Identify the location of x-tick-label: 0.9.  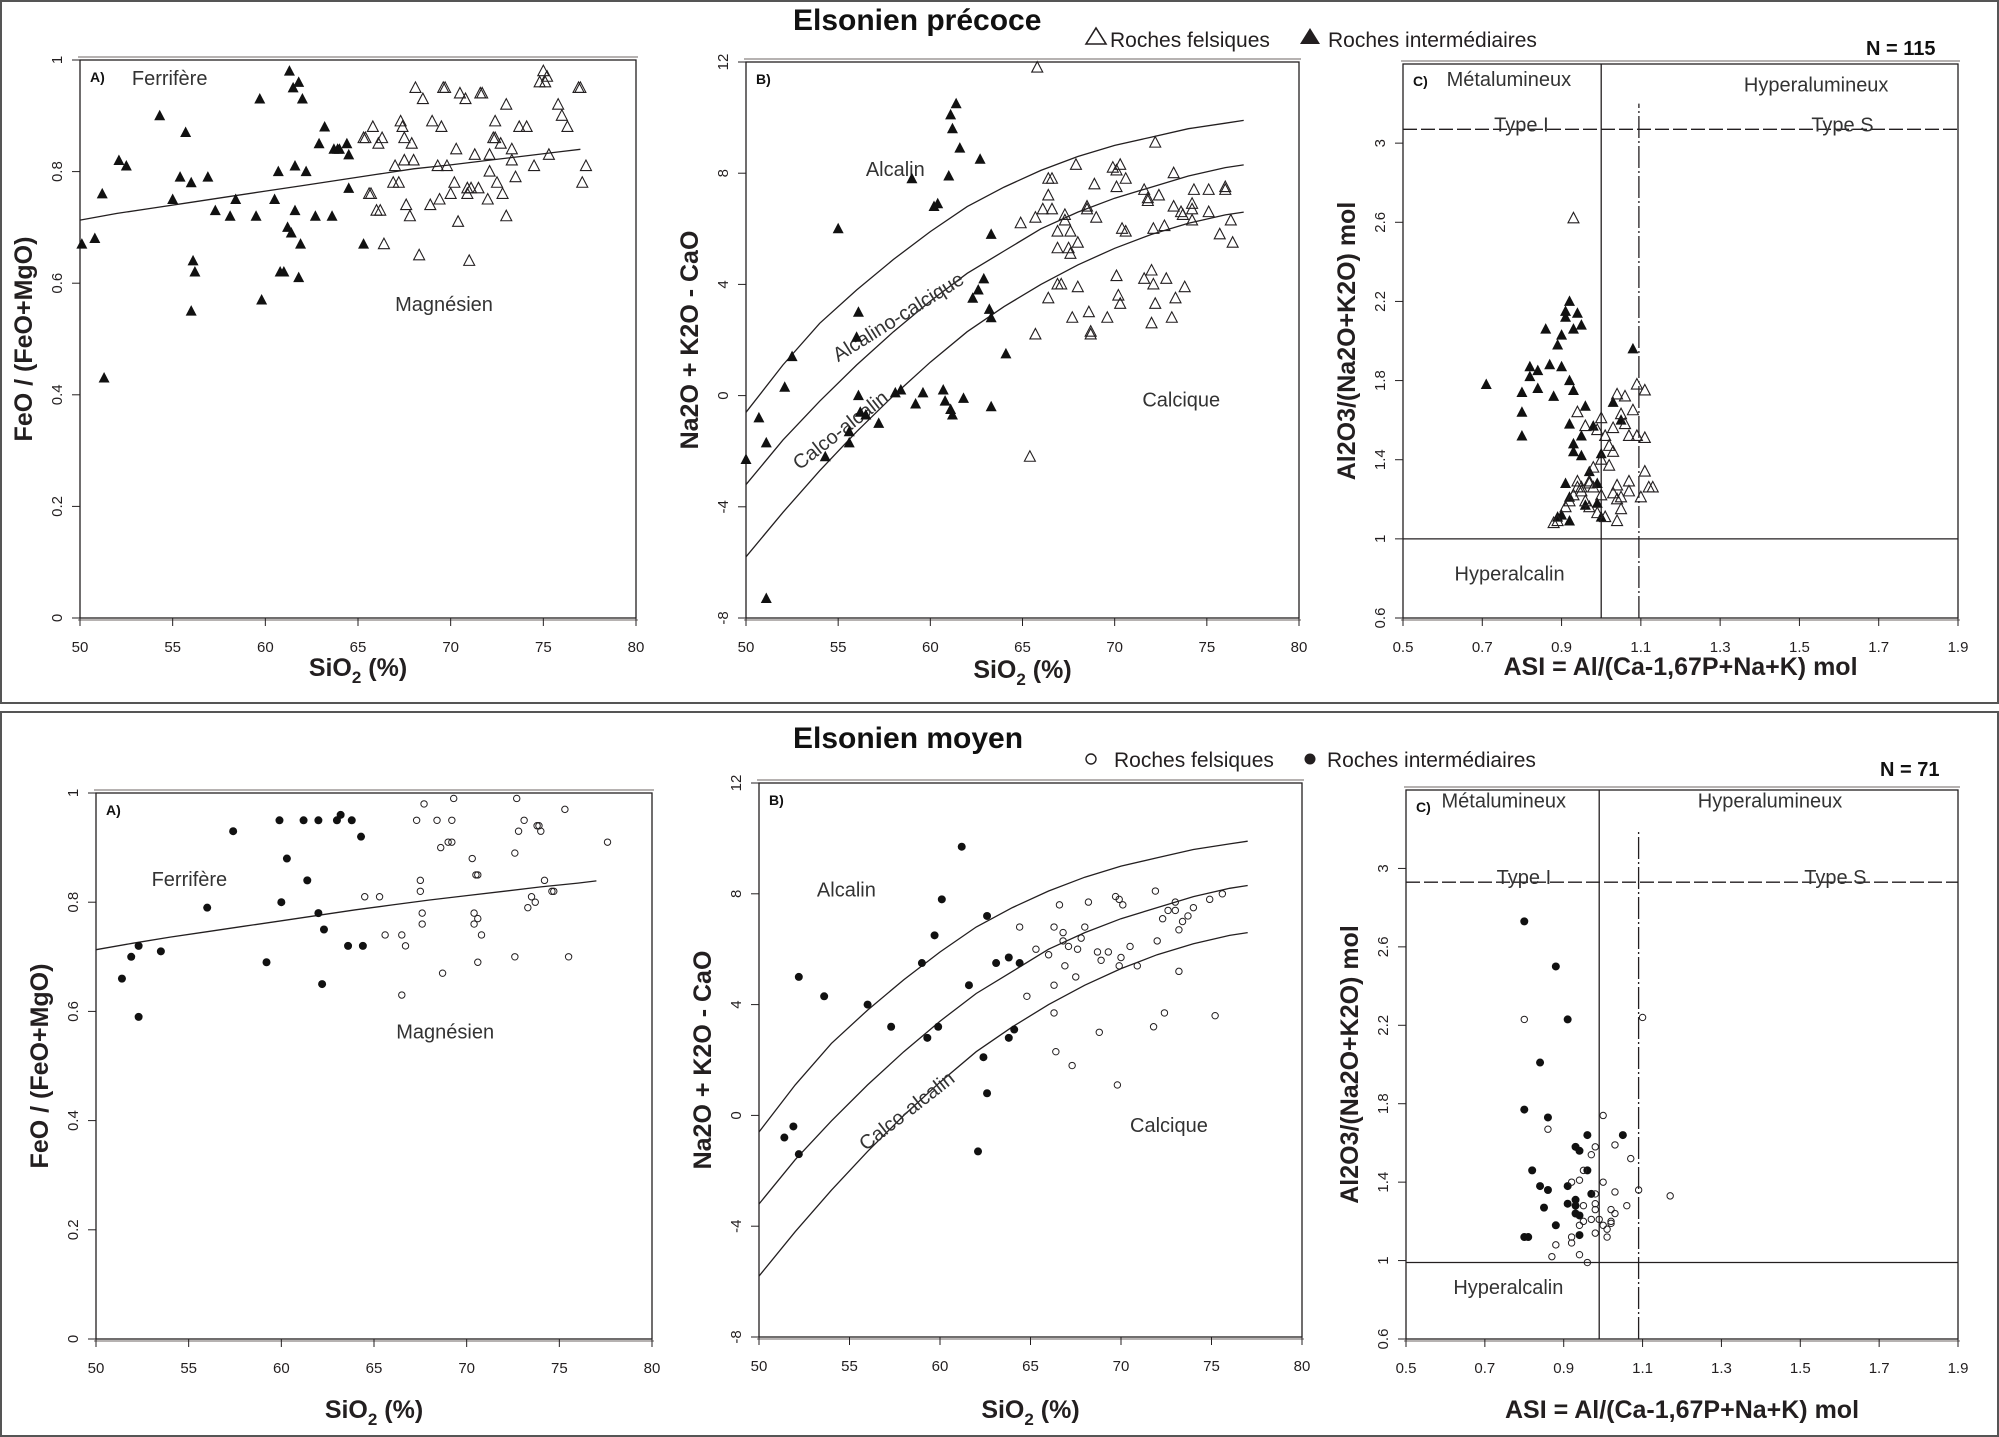
(1561, 647).